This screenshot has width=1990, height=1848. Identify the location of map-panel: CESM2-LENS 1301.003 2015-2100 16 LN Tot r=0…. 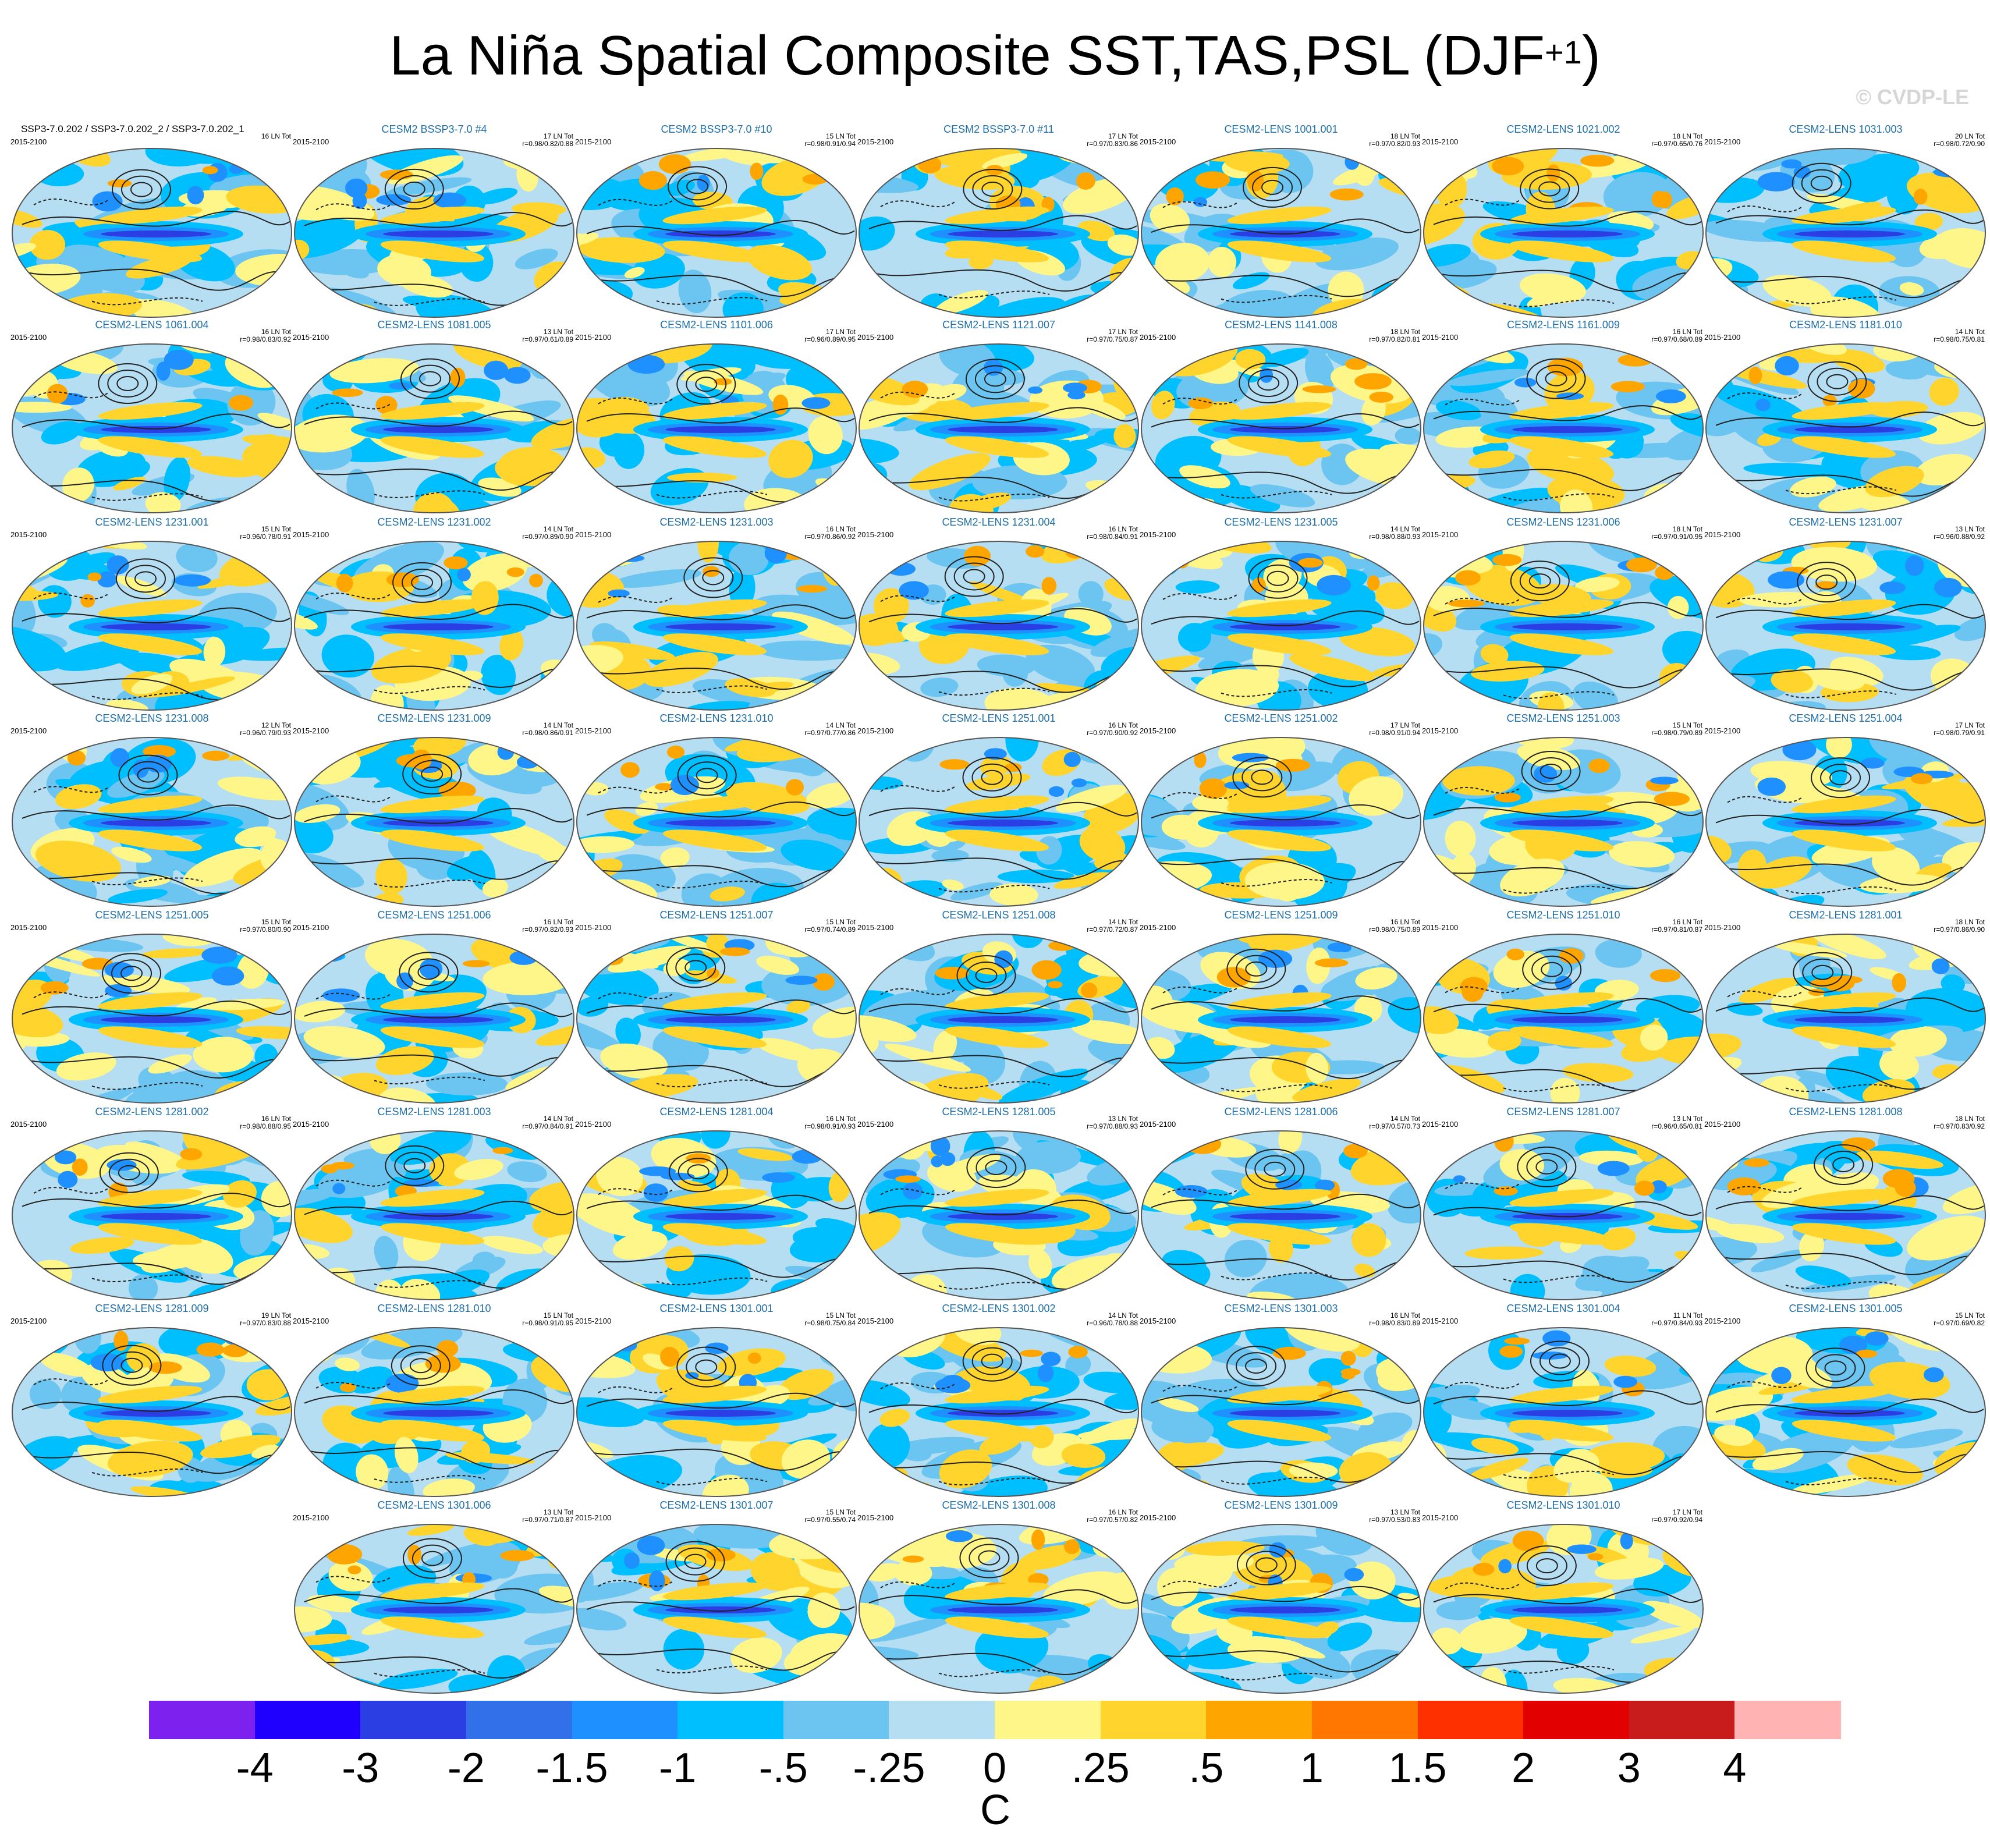
(1282, 1400).